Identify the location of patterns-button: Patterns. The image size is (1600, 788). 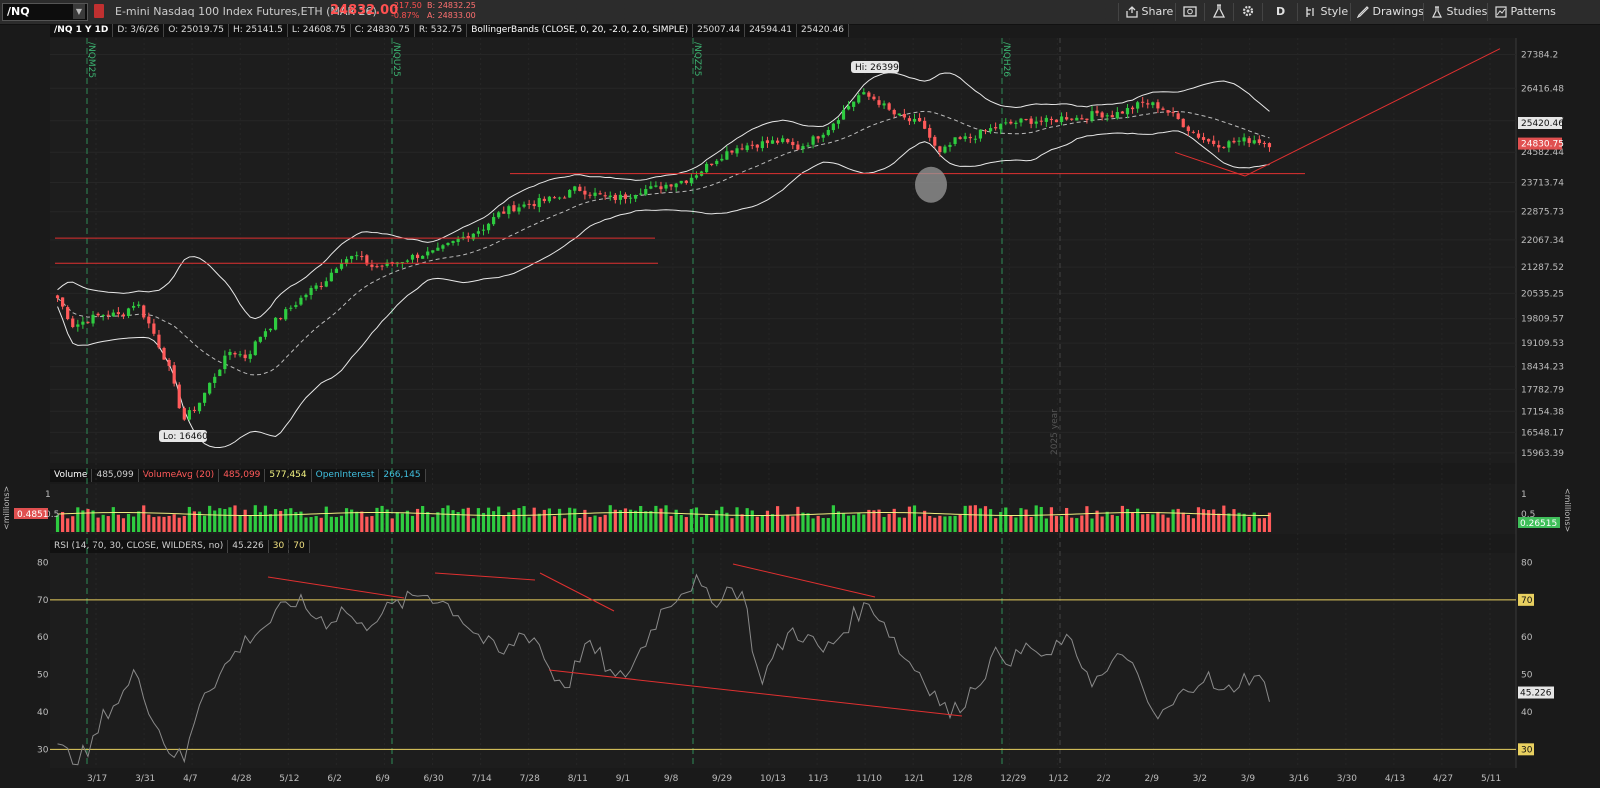
(1525, 12).